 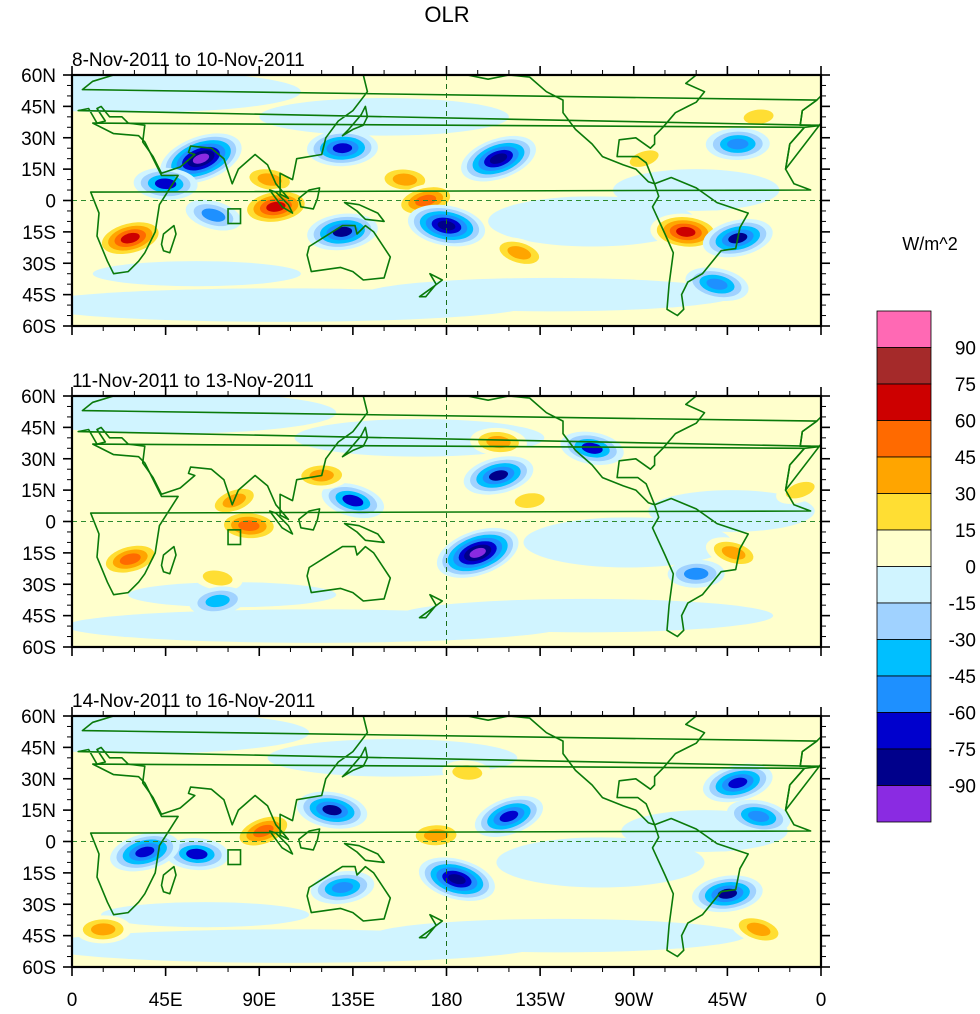 What do you see at coordinates (965, 422) in the screenshot?
I see `colorbar-level-label: 60` at bounding box center [965, 422].